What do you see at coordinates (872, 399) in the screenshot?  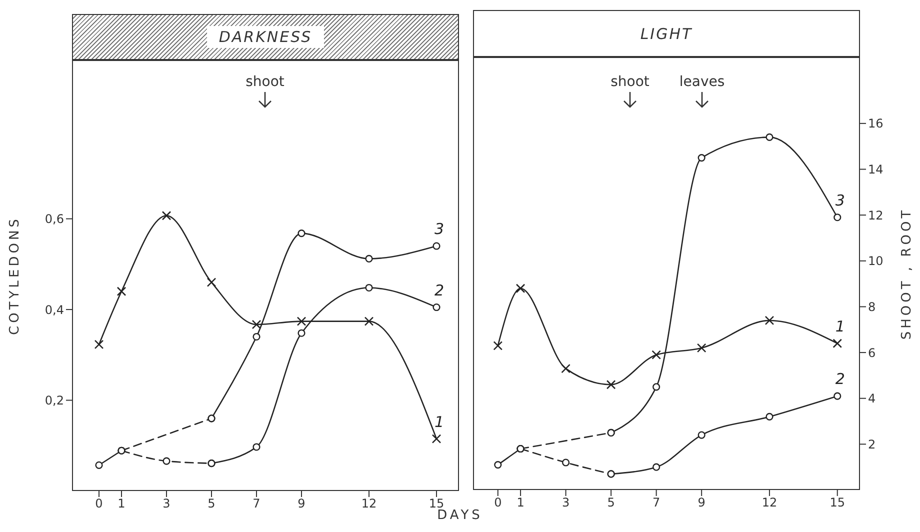 I see `y2-tick-label: 4` at bounding box center [872, 399].